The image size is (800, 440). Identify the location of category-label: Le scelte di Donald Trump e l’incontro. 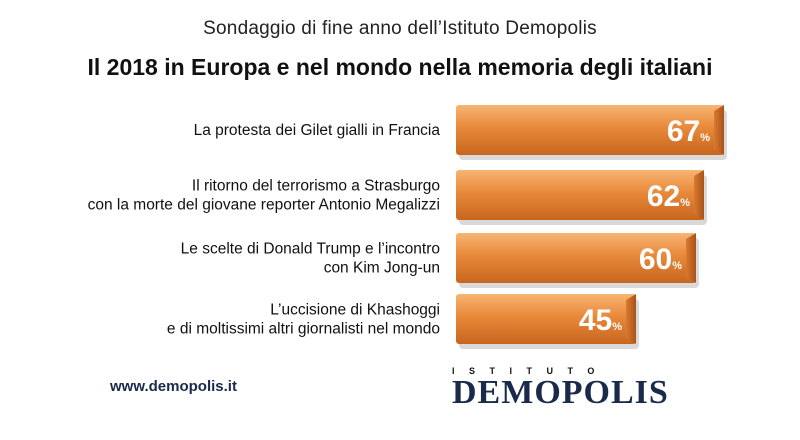
(310, 249).